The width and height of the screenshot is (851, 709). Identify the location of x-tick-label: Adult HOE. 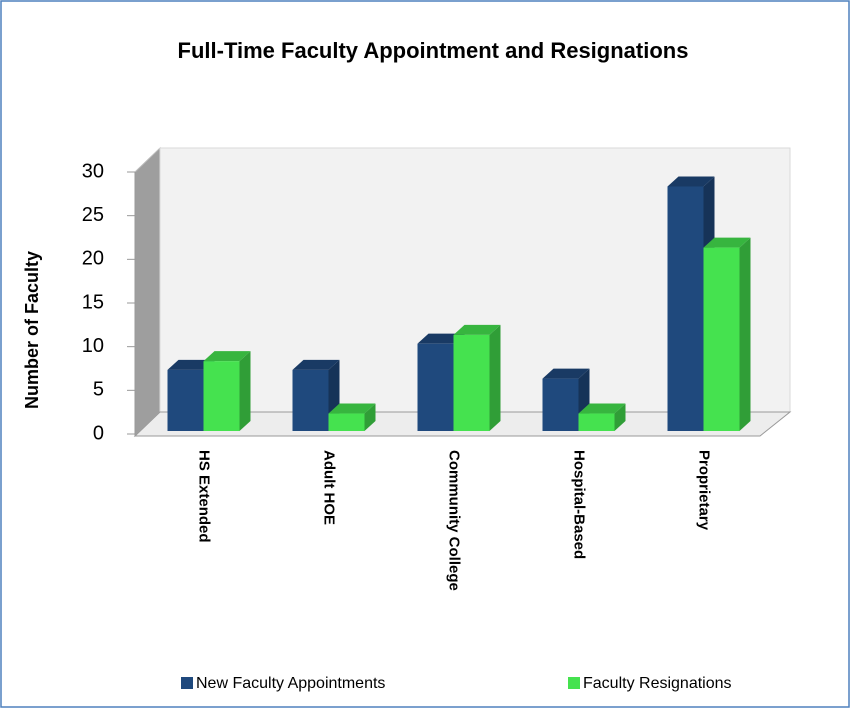
(329, 487).